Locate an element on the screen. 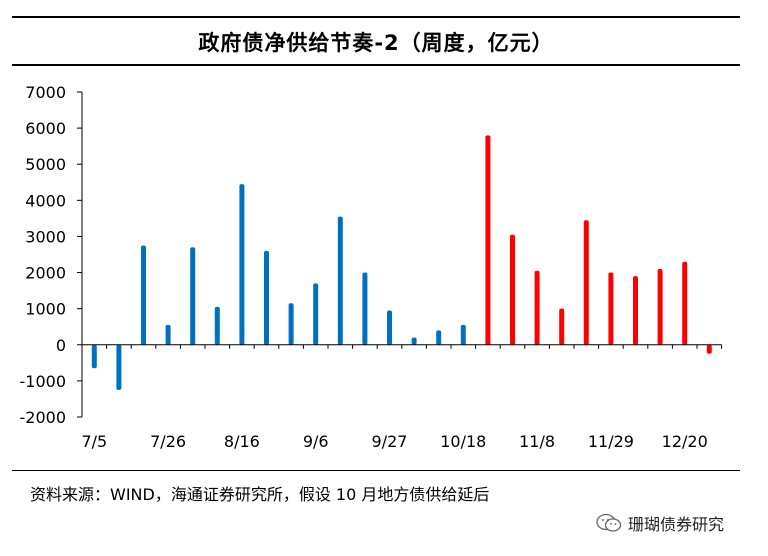 This screenshot has height=556, width=768. x-tick-label: 7/5 is located at coordinates (94, 441).